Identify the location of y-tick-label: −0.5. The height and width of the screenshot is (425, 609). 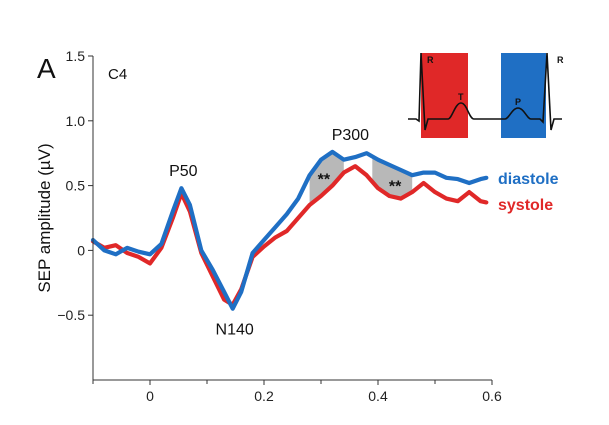
(71, 315).